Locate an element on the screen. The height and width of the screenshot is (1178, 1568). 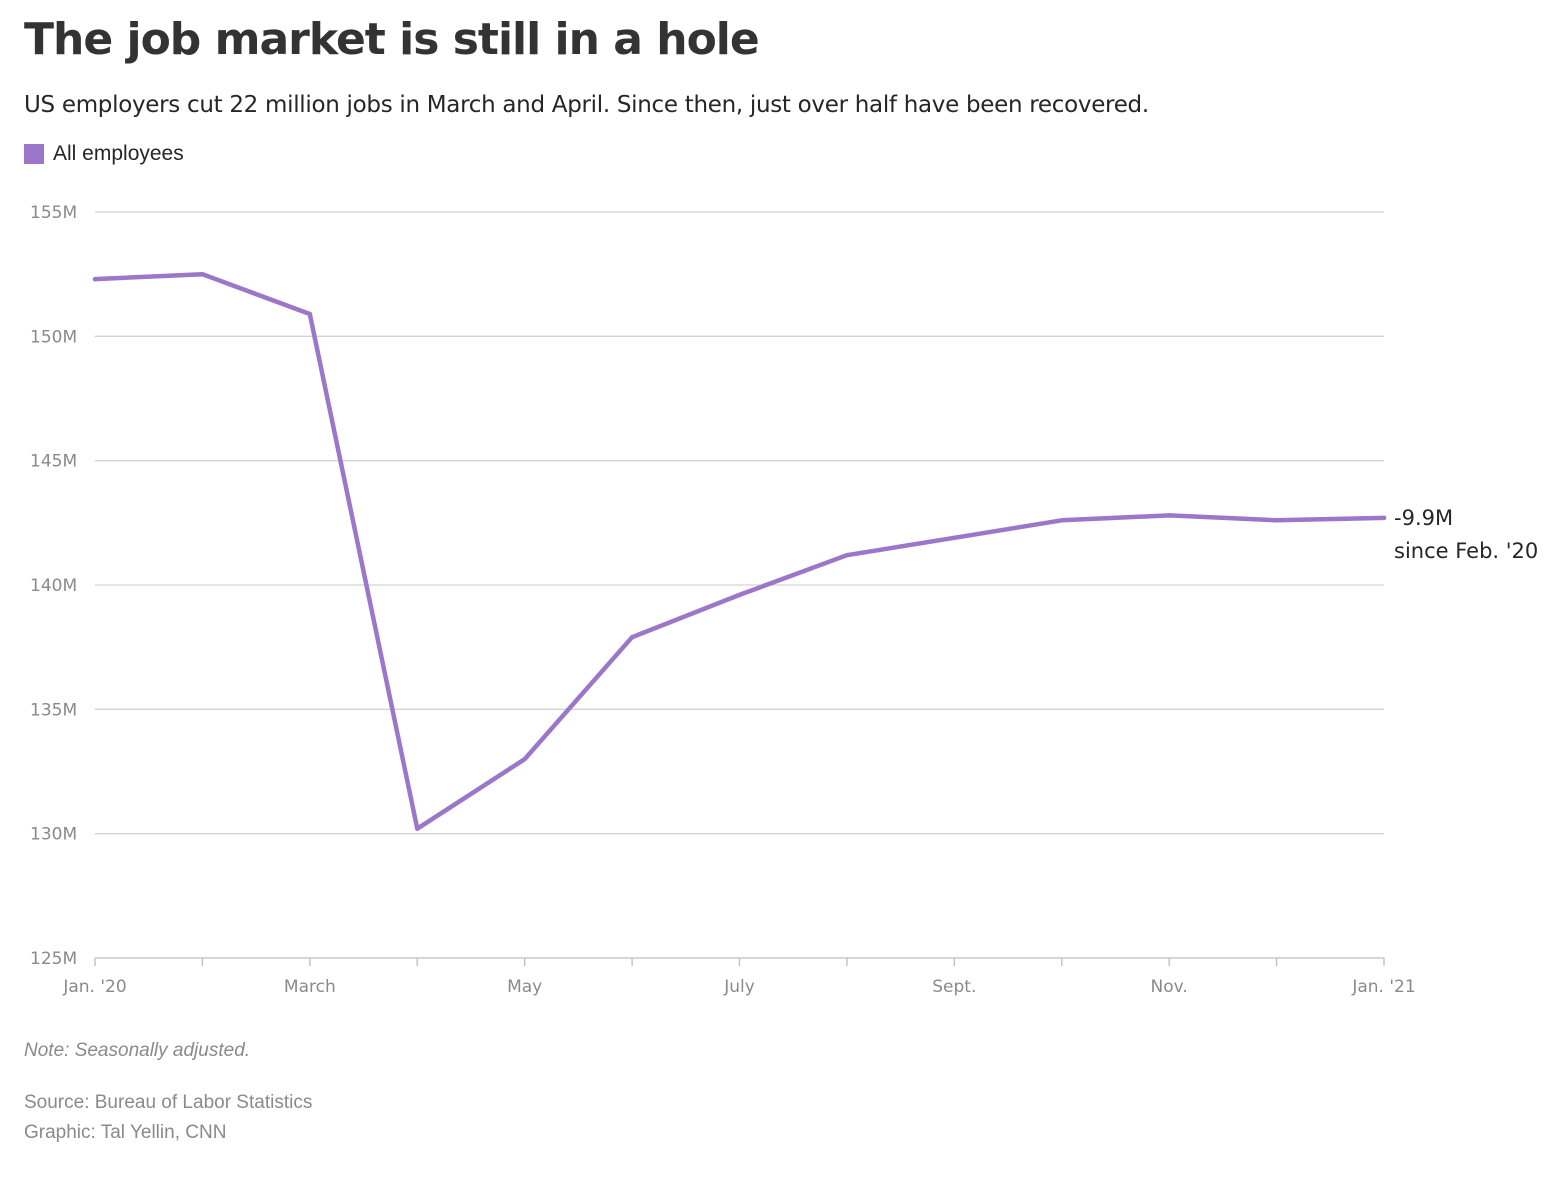
chart-credit: Graphic: Tal Yellin, CNN is located at coordinates (125, 1132).